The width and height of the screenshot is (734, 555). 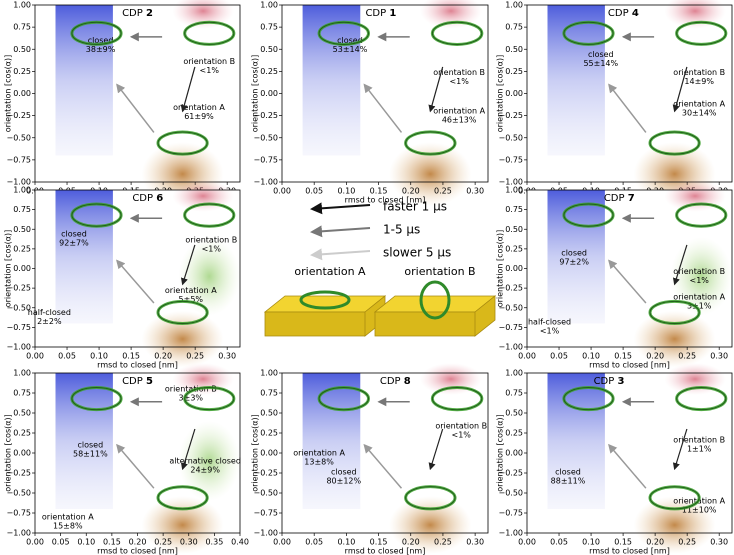 I want to click on state-share: 2±2%, so click(x=49, y=321).